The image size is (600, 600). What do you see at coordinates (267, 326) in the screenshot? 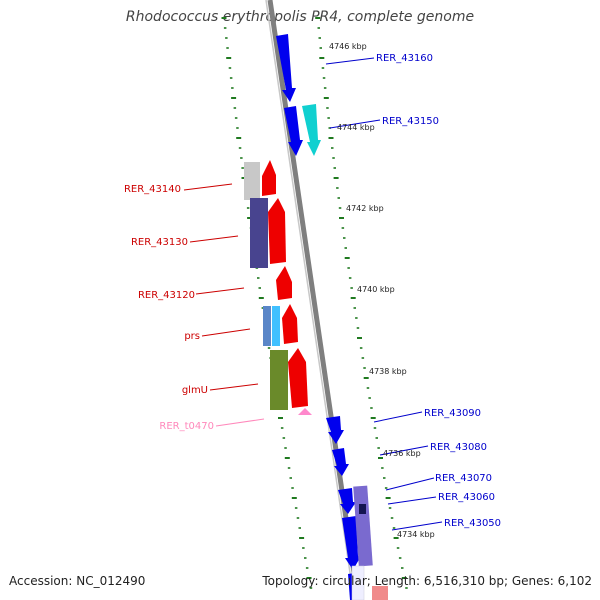
I see `gene-steelblue-reverse` at bounding box center [267, 326].